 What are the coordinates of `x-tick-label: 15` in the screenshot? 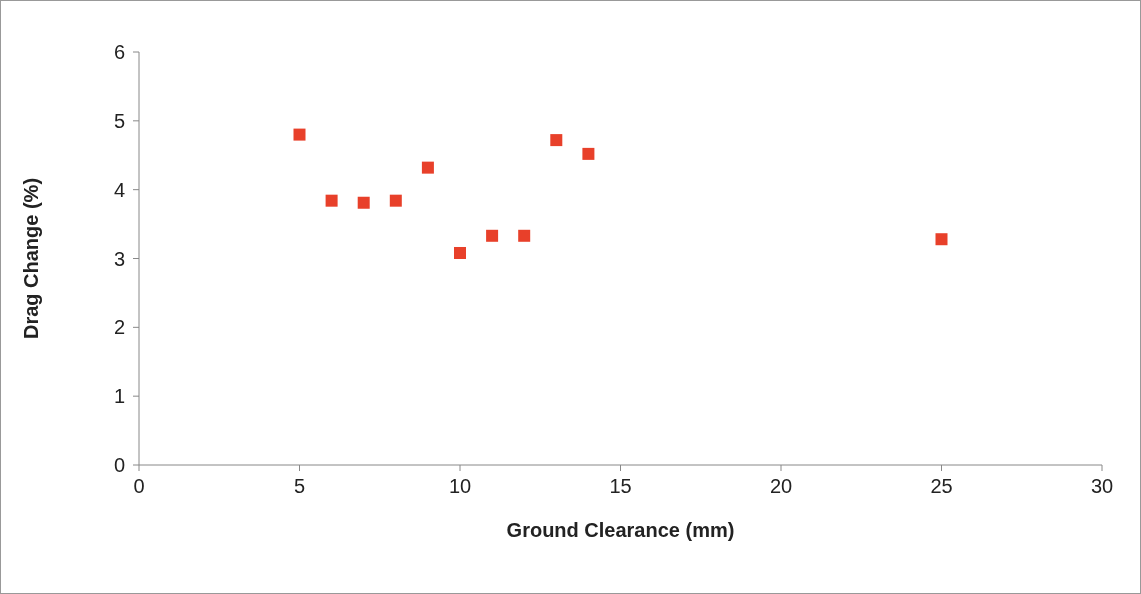 It's located at (620, 486).